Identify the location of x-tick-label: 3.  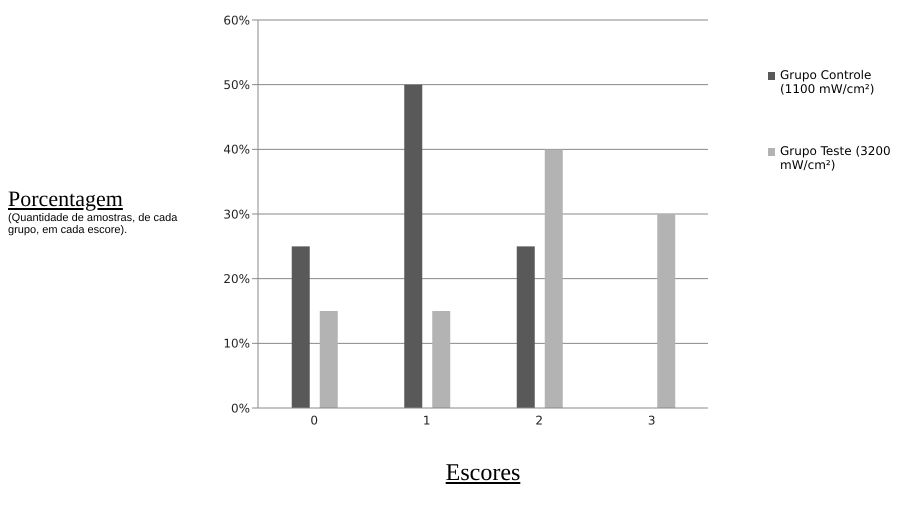
(652, 421).